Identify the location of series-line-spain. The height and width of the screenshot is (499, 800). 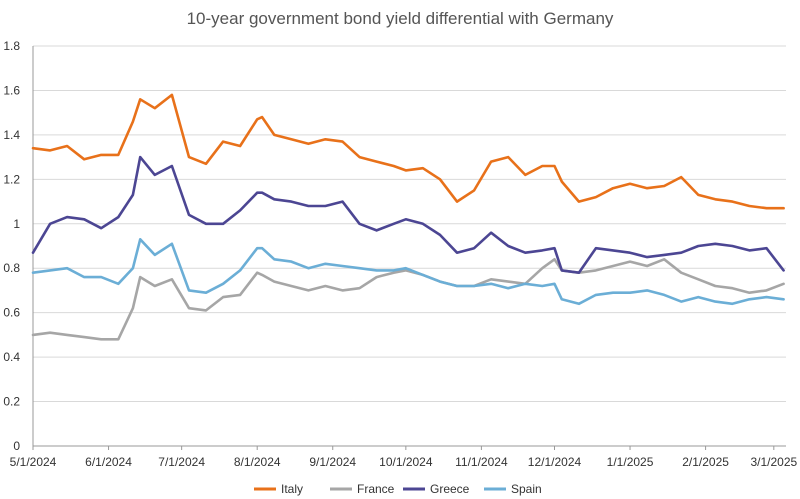
(408, 272).